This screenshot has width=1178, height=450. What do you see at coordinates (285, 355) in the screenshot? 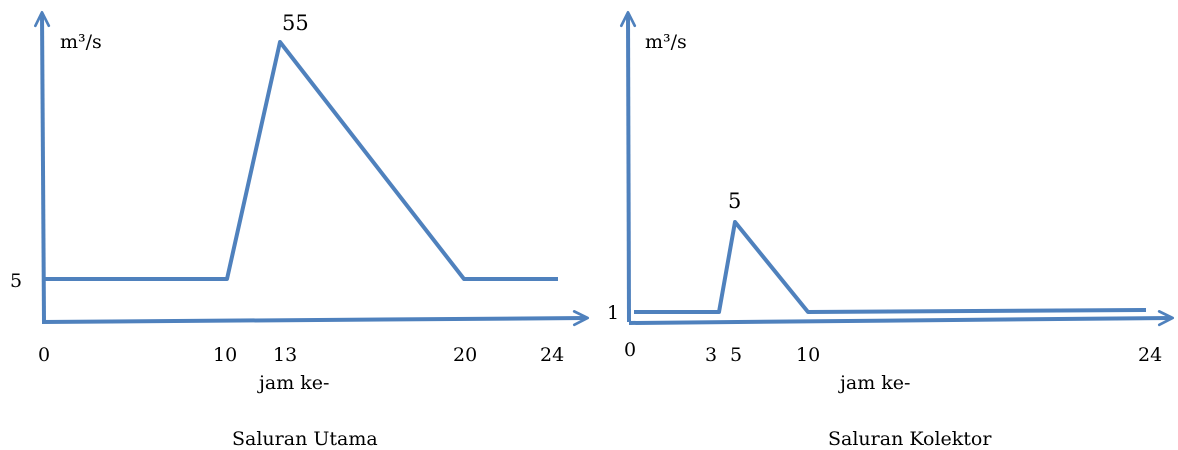
I see `x-tick-label-2: 13` at bounding box center [285, 355].